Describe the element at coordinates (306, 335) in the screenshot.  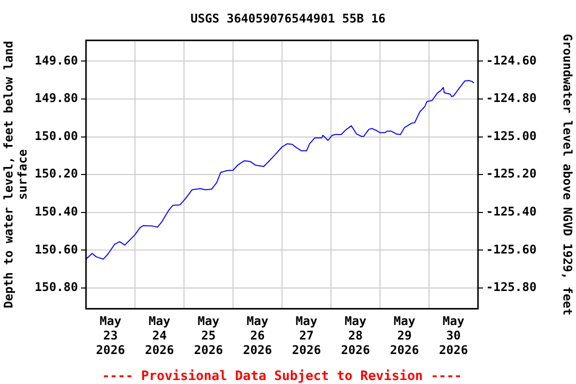
I see `x-tick-label: May 27 2026` at that location.